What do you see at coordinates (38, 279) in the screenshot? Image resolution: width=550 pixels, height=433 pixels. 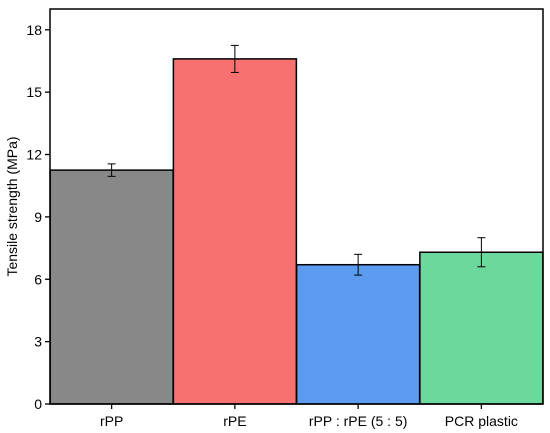 I see `y-tick-label: 6` at bounding box center [38, 279].